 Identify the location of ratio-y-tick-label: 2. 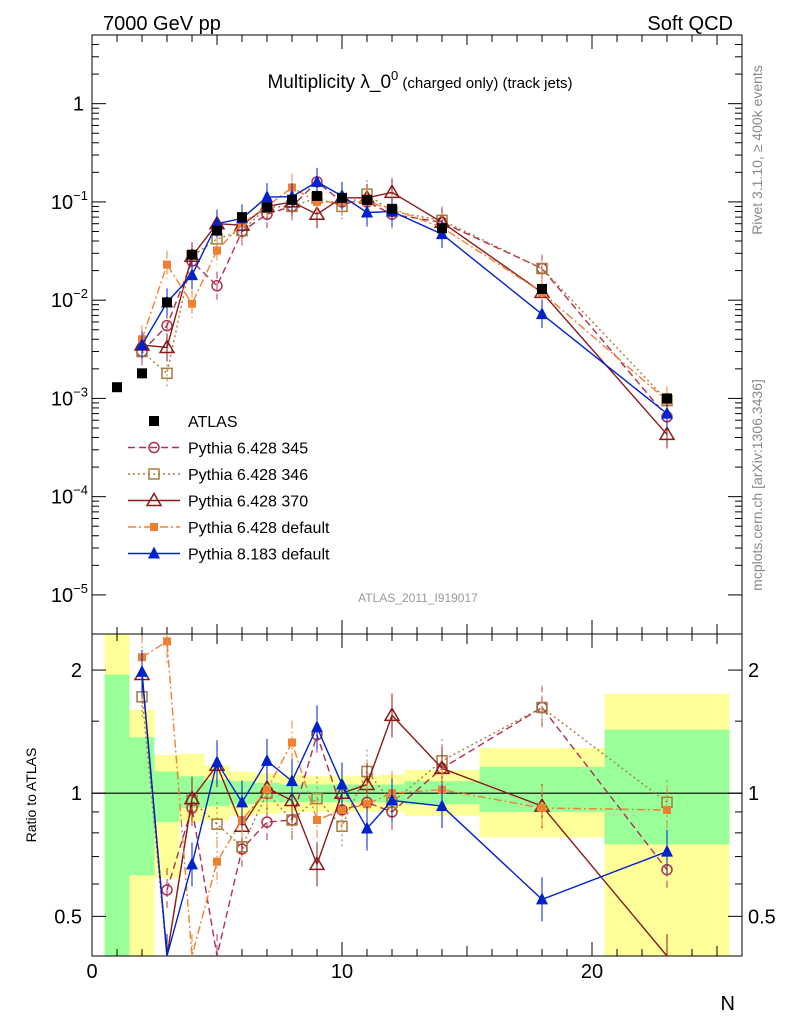
(76, 671).